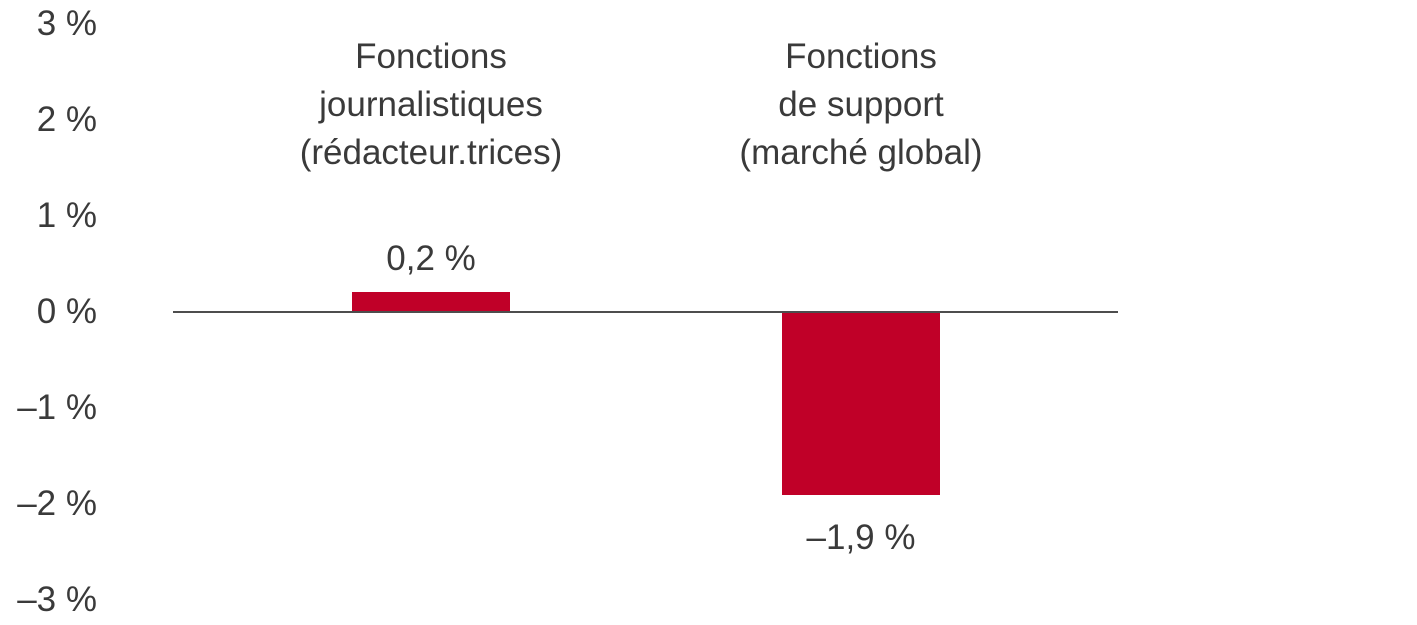  Describe the element at coordinates (66, 311) in the screenshot. I see `y-axis-tick-label: 0 %` at that location.